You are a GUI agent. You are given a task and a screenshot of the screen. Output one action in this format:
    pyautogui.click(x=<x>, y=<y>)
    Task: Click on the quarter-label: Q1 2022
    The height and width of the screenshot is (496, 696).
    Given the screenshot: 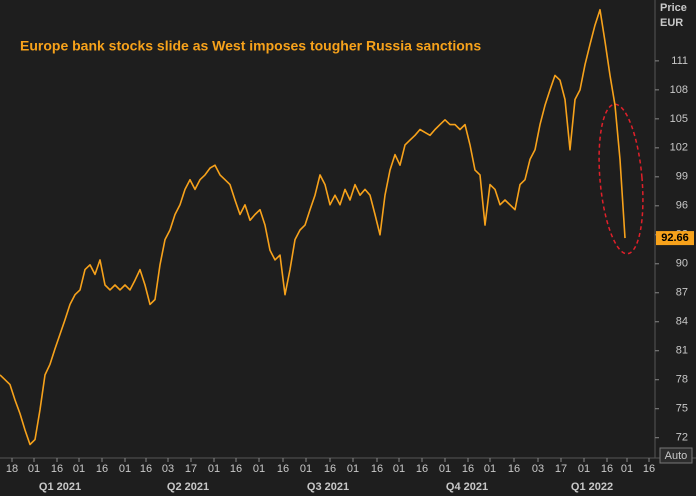 What is the action you would take?
    pyautogui.click(x=592, y=487)
    